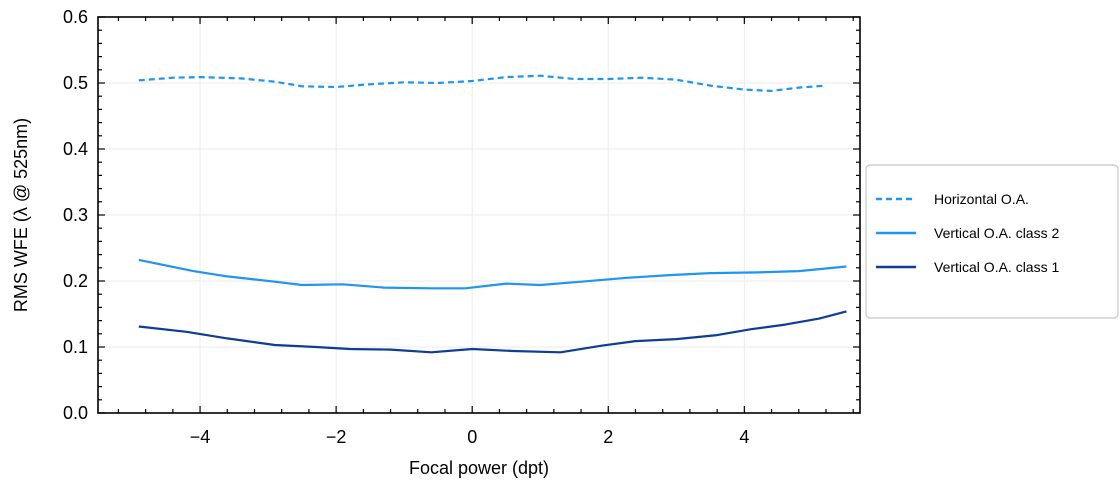  I want to click on y-tick-label: 0.4, so click(75, 149).